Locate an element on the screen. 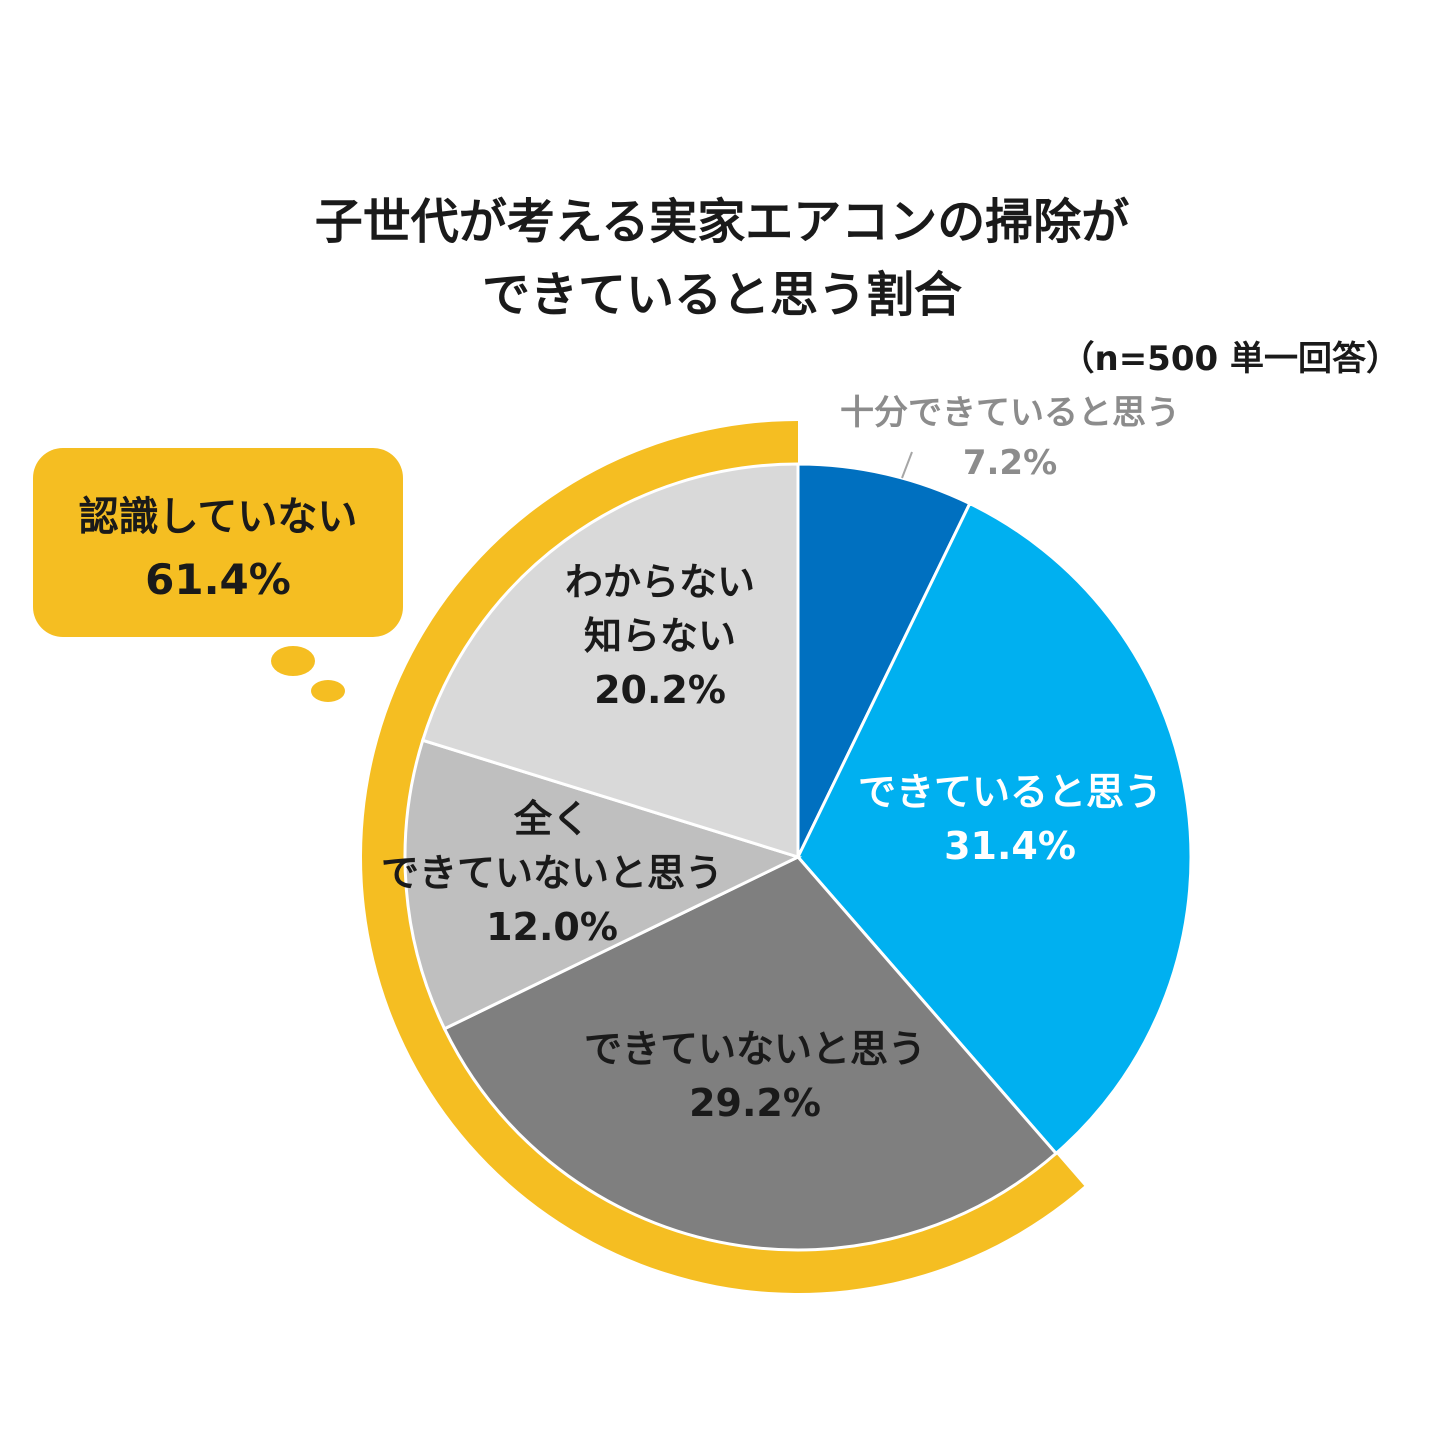  slice-value-label: 29.2% is located at coordinates (755, 1103).